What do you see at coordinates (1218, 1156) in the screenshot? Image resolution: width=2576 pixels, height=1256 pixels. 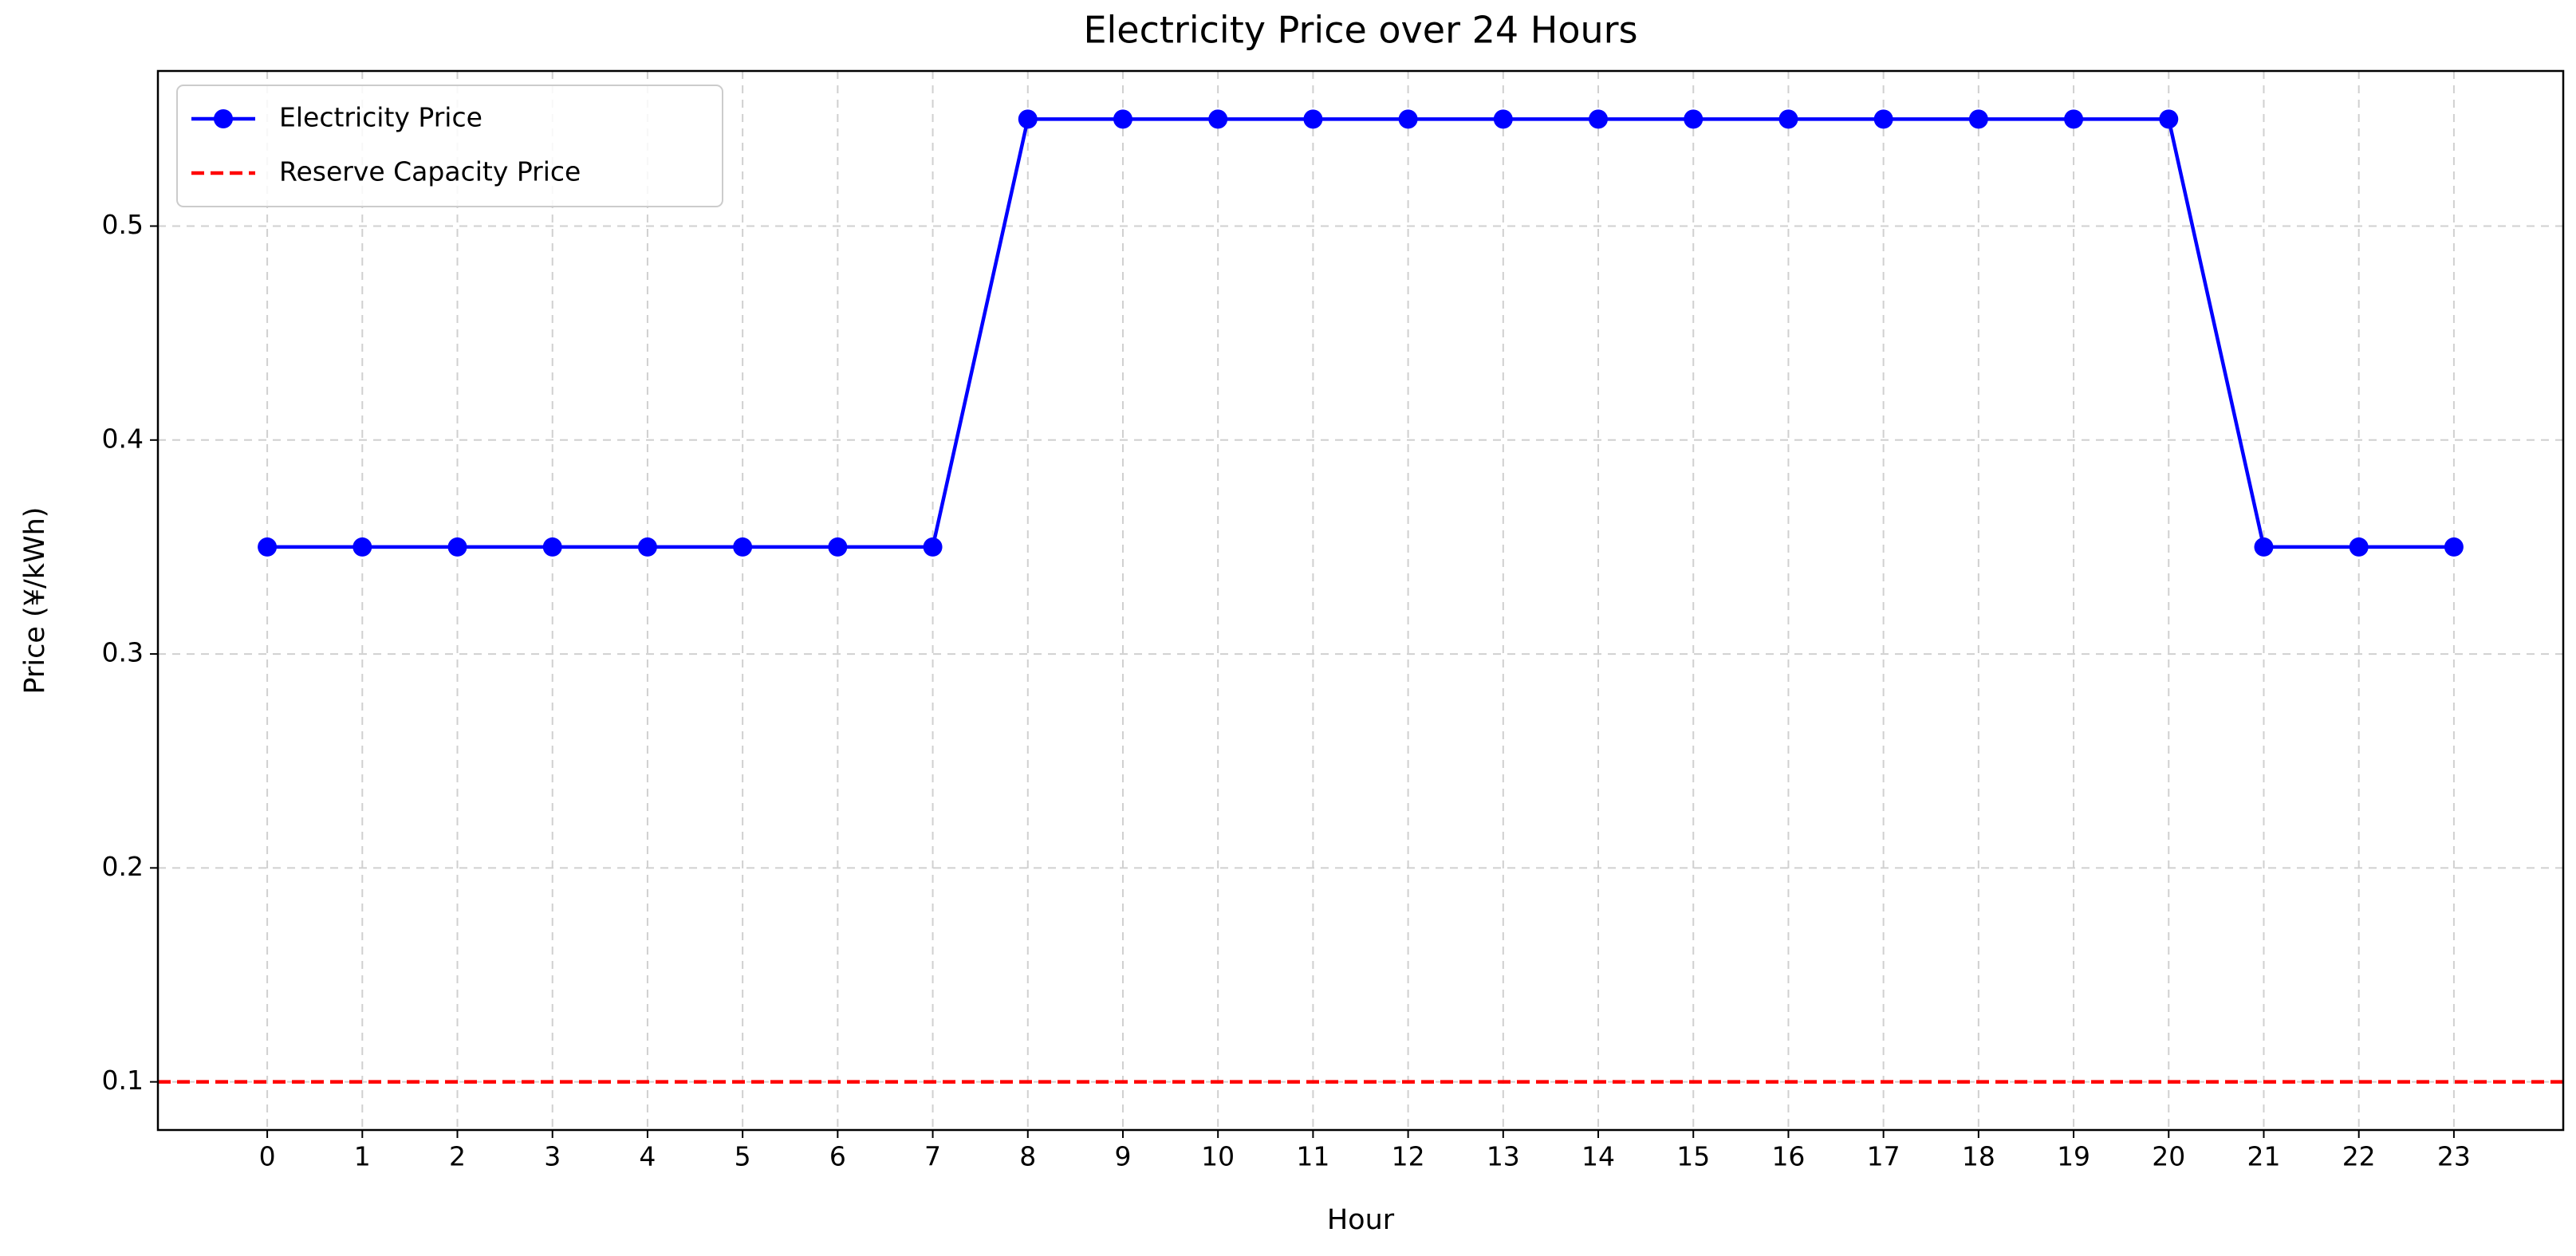 I see `x-tick-label: 10` at bounding box center [1218, 1156].